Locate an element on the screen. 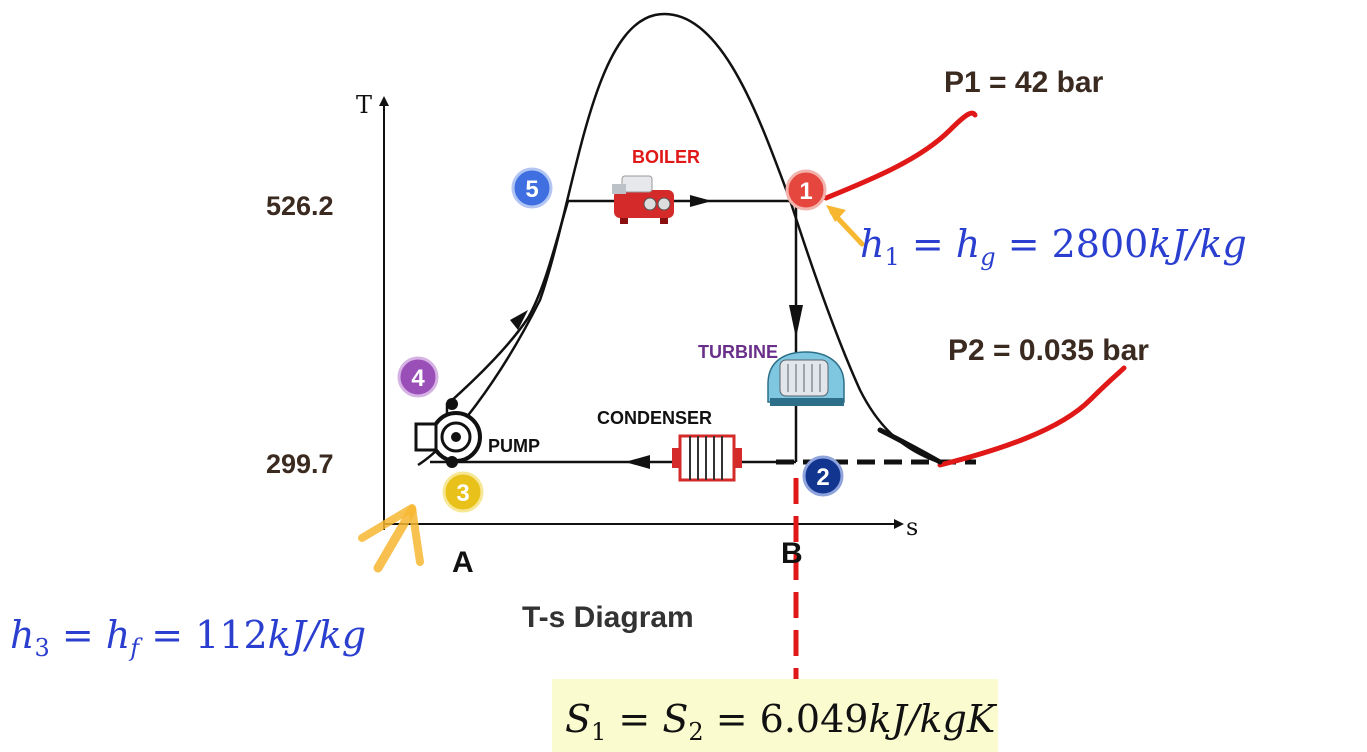 The width and height of the screenshot is (1367, 752). state-4-marker: 4 is located at coordinates (418, 377).